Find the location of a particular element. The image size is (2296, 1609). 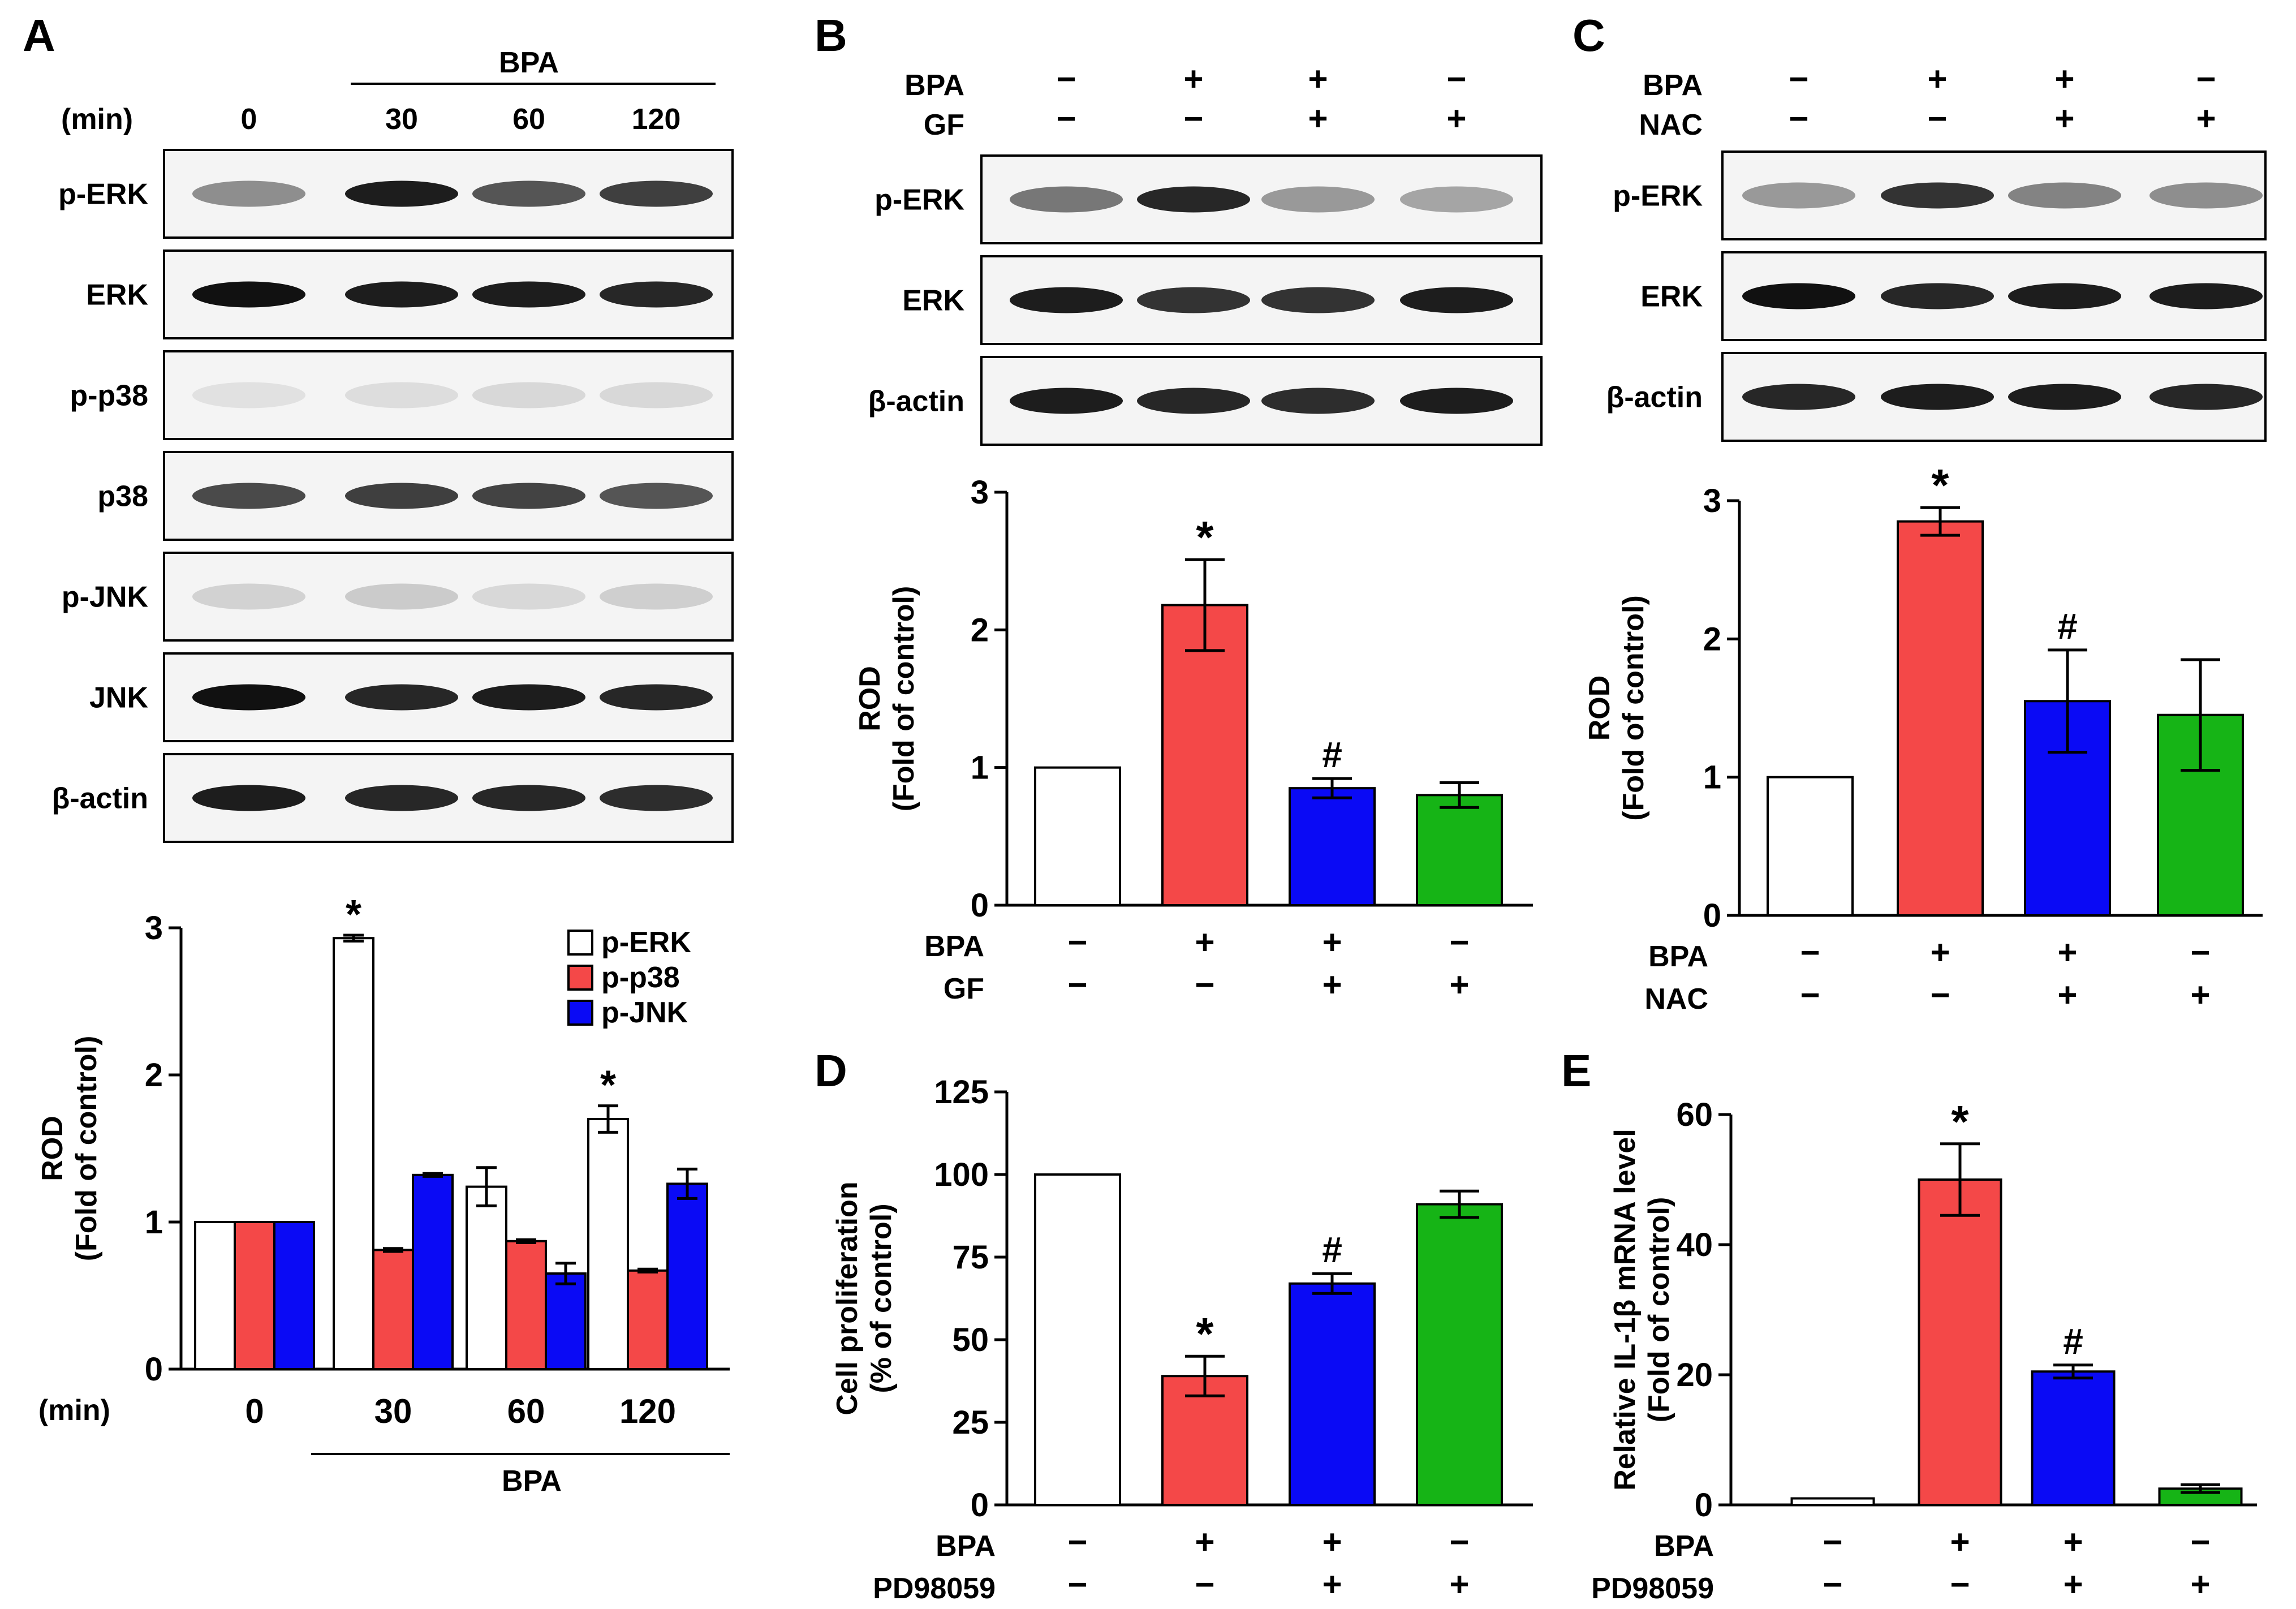

y-tick-label: 50 is located at coordinates (970, 1340).